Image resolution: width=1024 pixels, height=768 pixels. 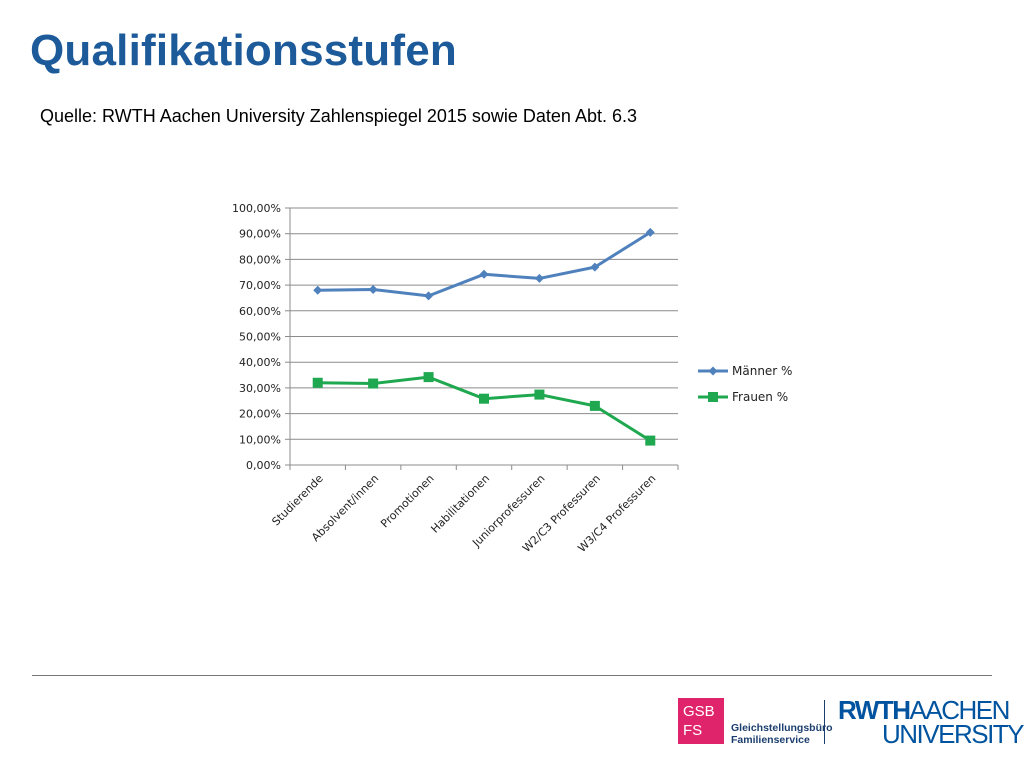 I want to click on x-tick-label: Habilitationen, so click(x=460, y=504).